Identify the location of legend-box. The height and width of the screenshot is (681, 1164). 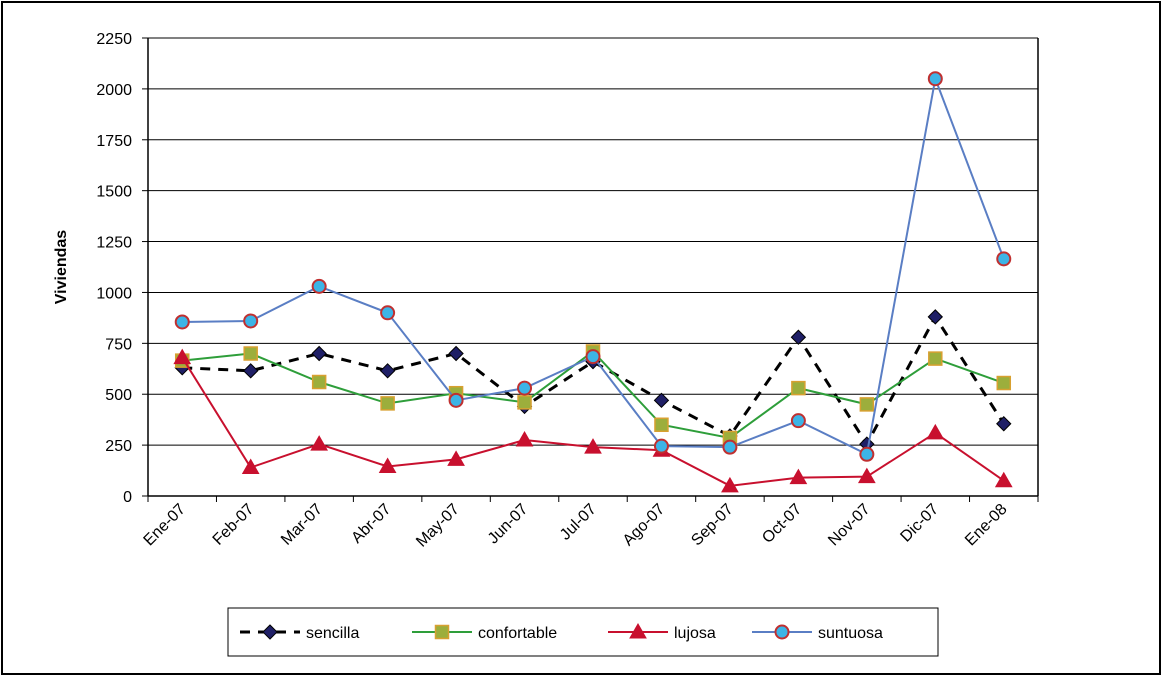
(583, 632).